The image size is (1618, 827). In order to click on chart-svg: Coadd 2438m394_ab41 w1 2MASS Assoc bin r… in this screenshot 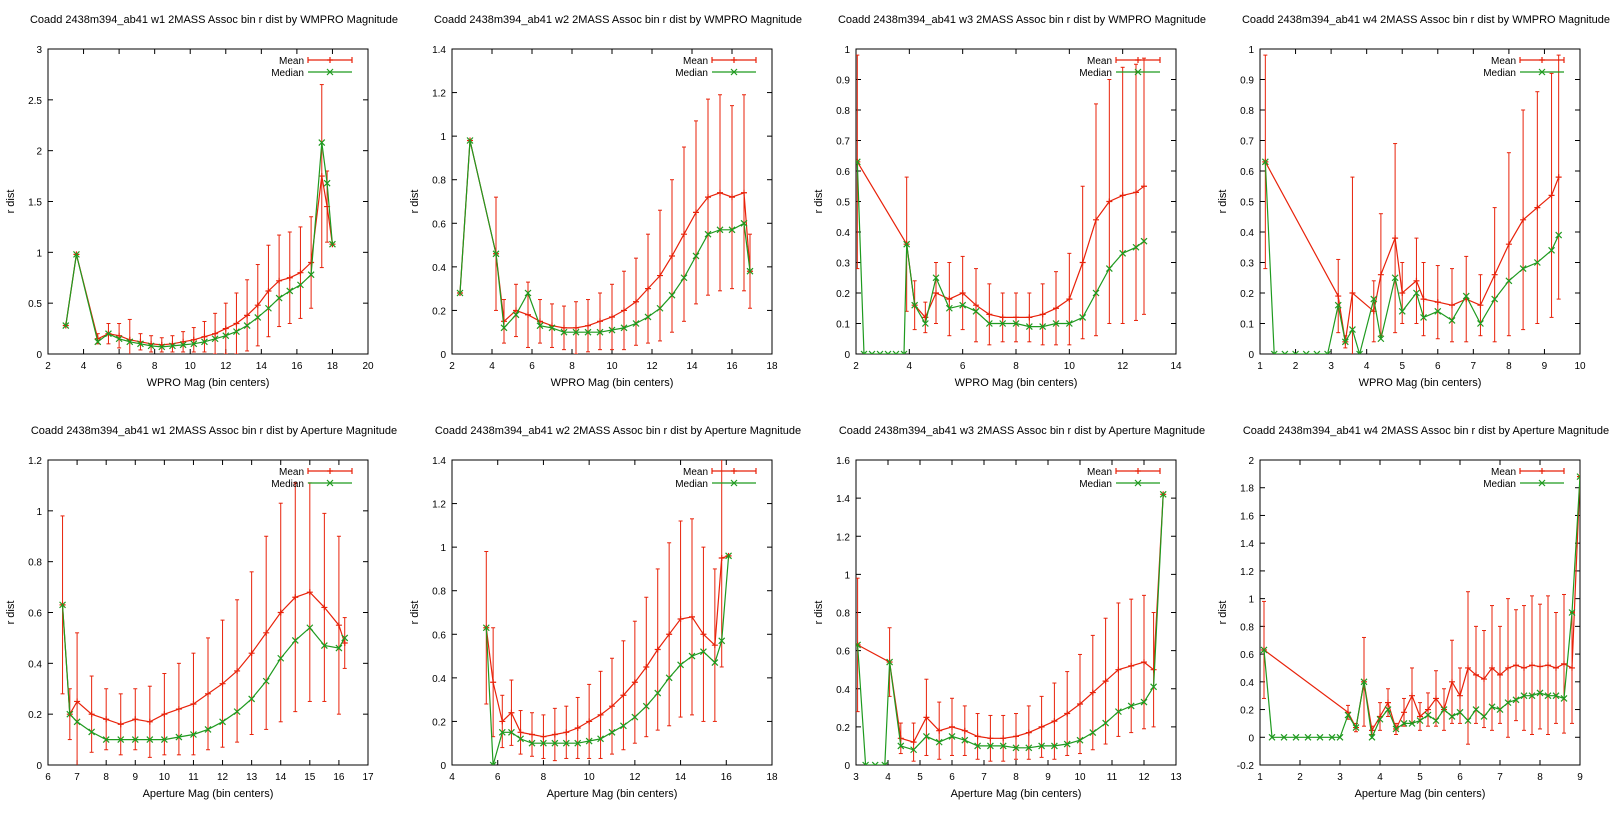, I will do `click(201, 201)`.